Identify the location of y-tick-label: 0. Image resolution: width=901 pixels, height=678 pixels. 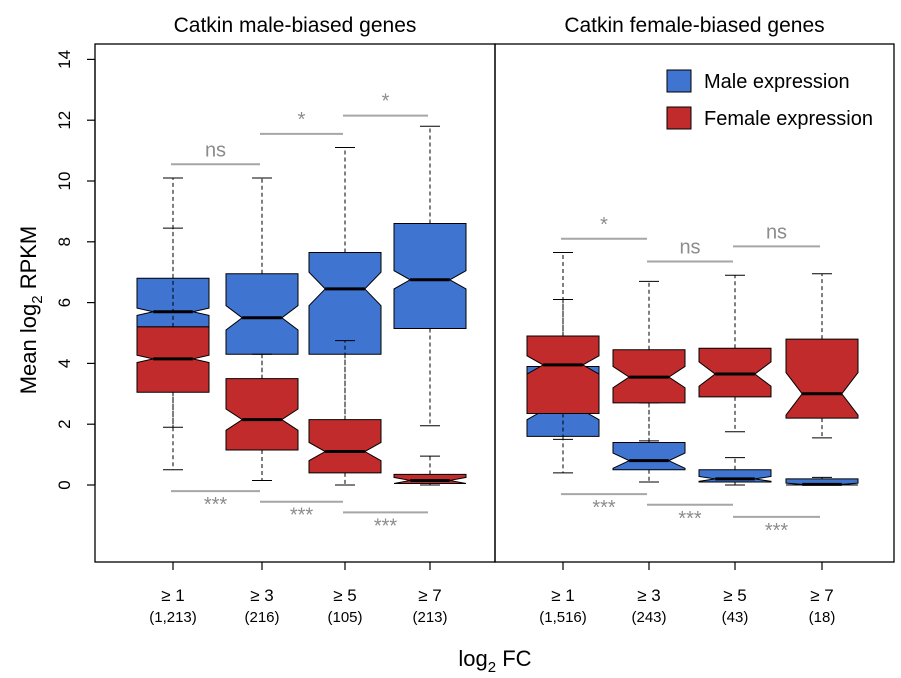
(64, 484).